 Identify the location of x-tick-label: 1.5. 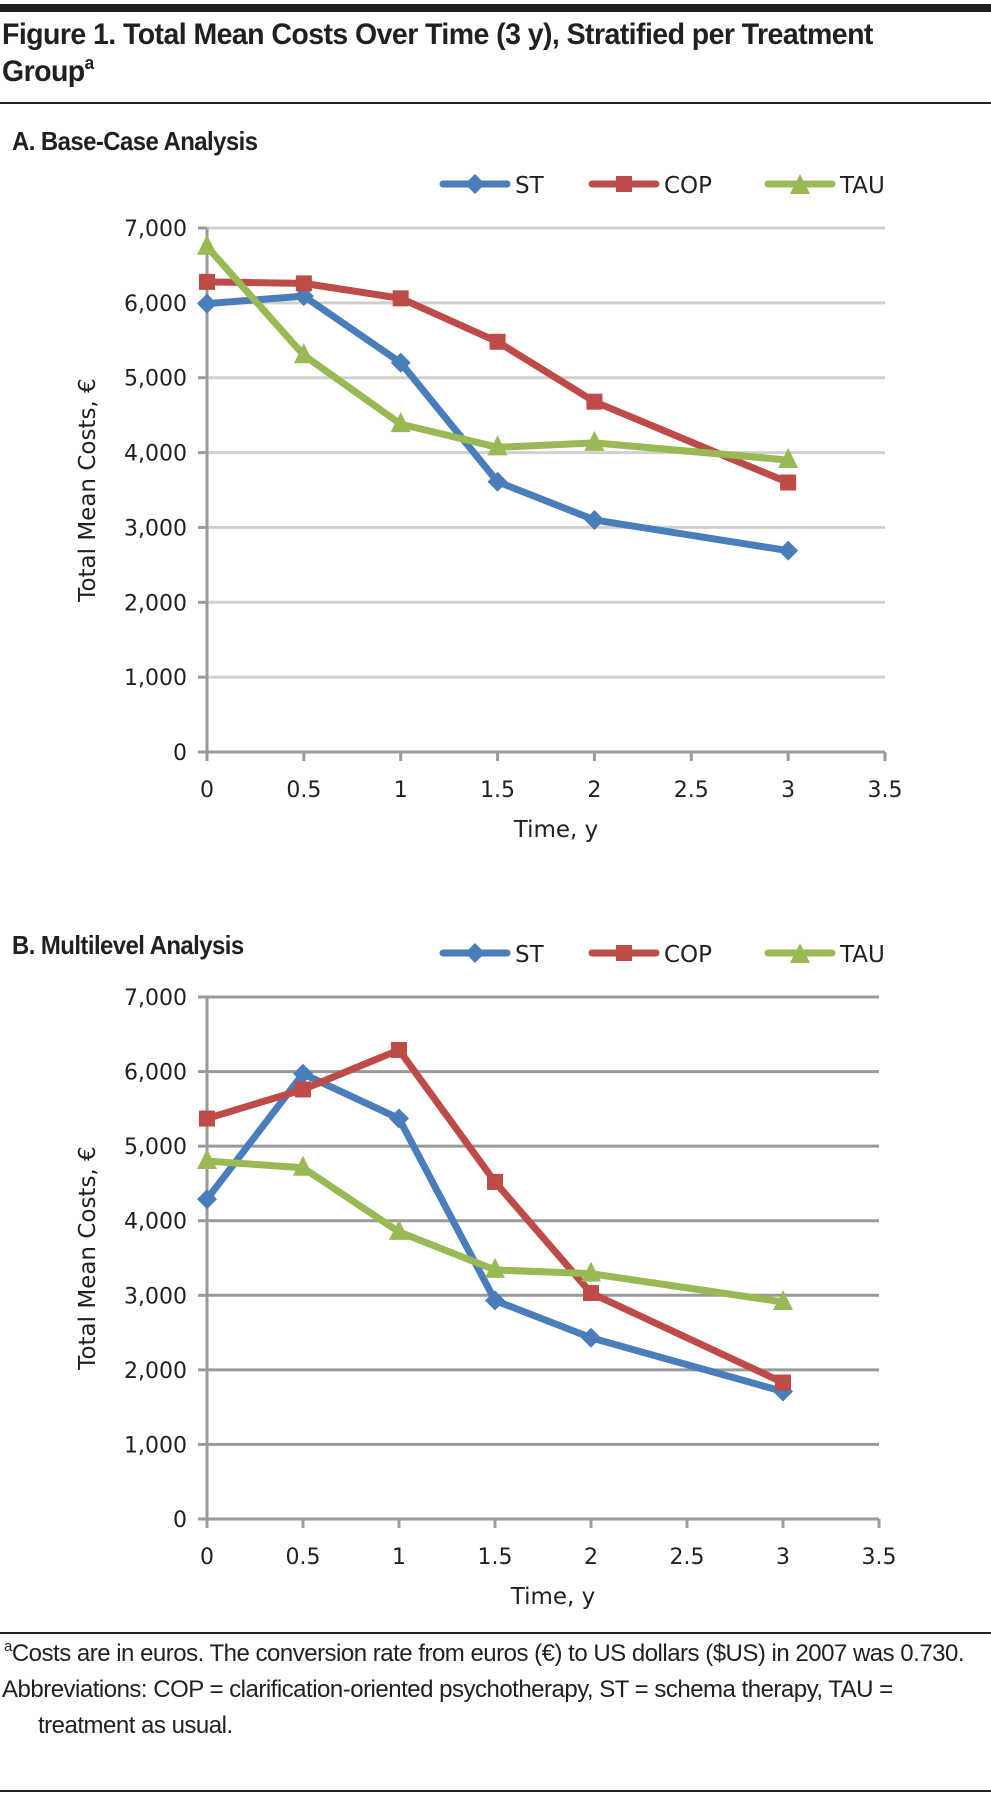
(497, 790).